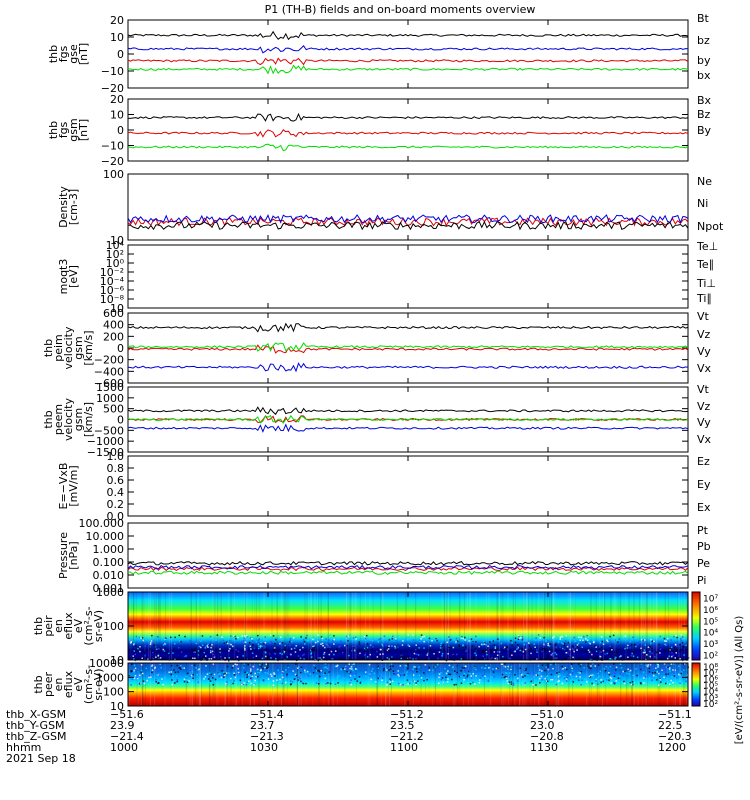  I want to click on eph-label-y: thb_Y-GSM, so click(35, 725).